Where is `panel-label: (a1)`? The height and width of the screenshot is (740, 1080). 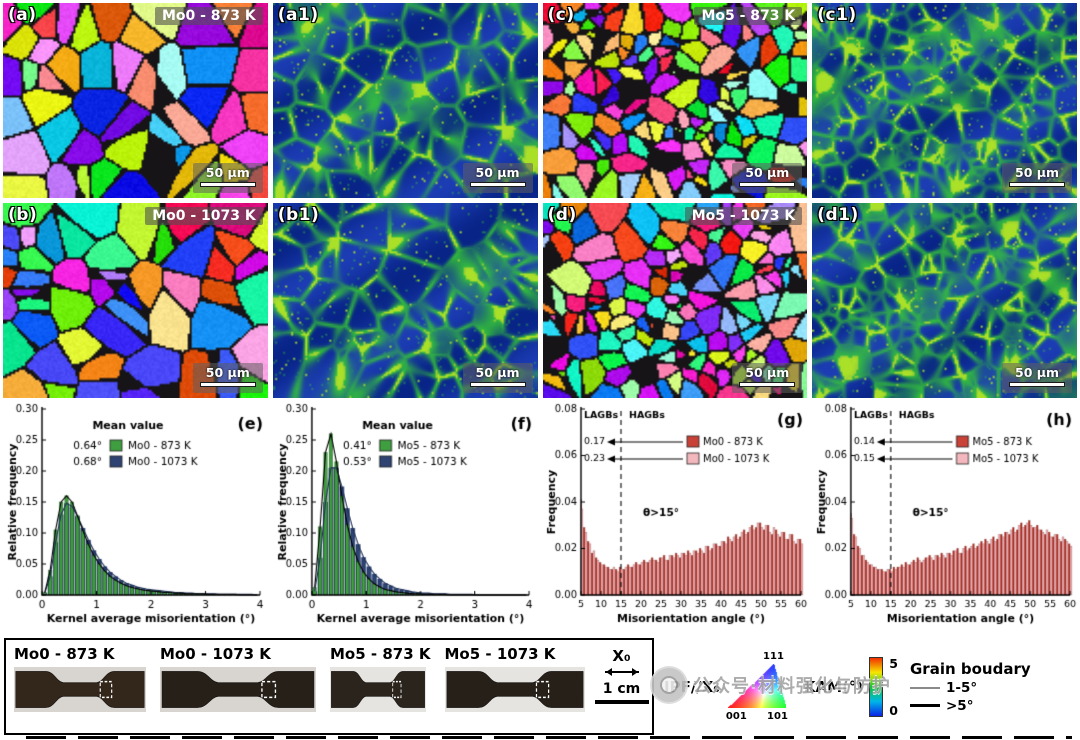
panel-label: (a1) is located at coordinates (298, 15).